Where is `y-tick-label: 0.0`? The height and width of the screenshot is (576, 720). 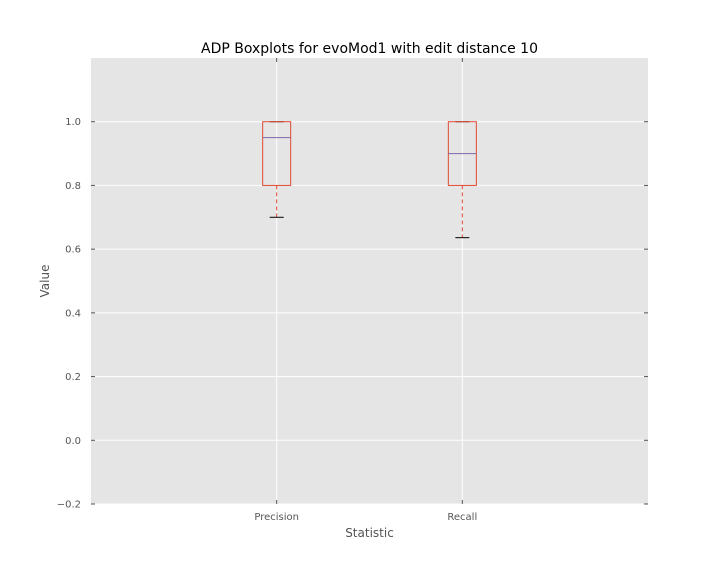 y-tick-label: 0.0 is located at coordinates (73, 441).